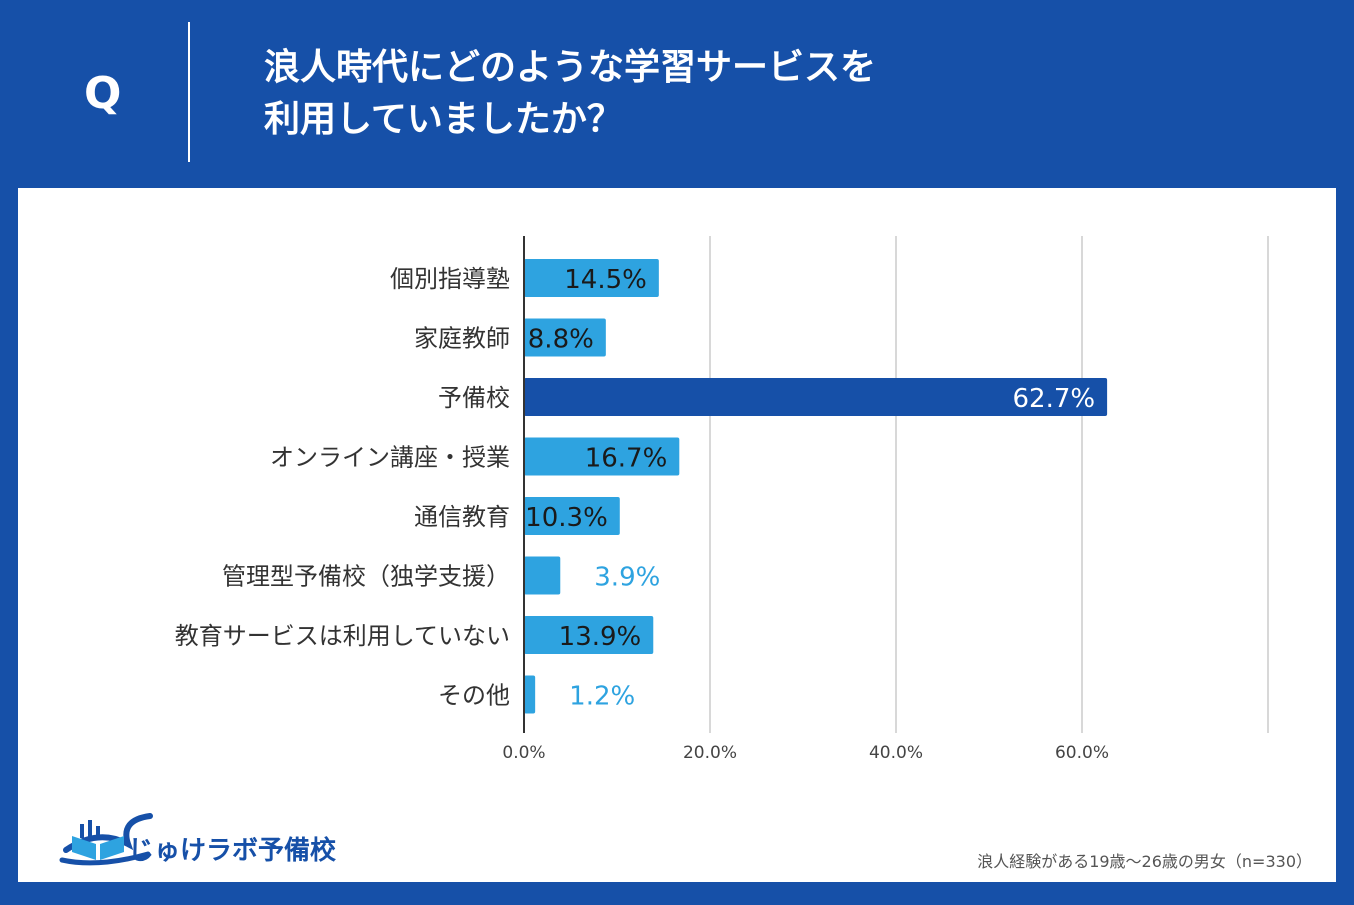 Image resolution: width=1354 pixels, height=905 pixels. I want to click on x-tick-label: 0.0%, so click(523, 753).